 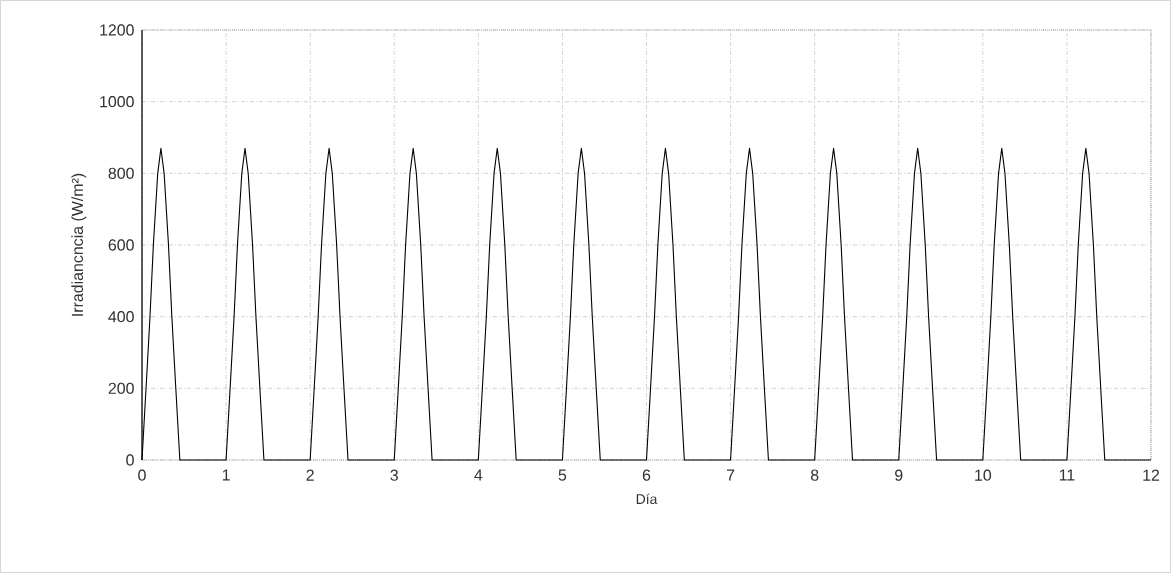 What do you see at coordinates (310, 475) in the screenshot?
I see `x-tick-label: 2` at bounding box center [310, 475].